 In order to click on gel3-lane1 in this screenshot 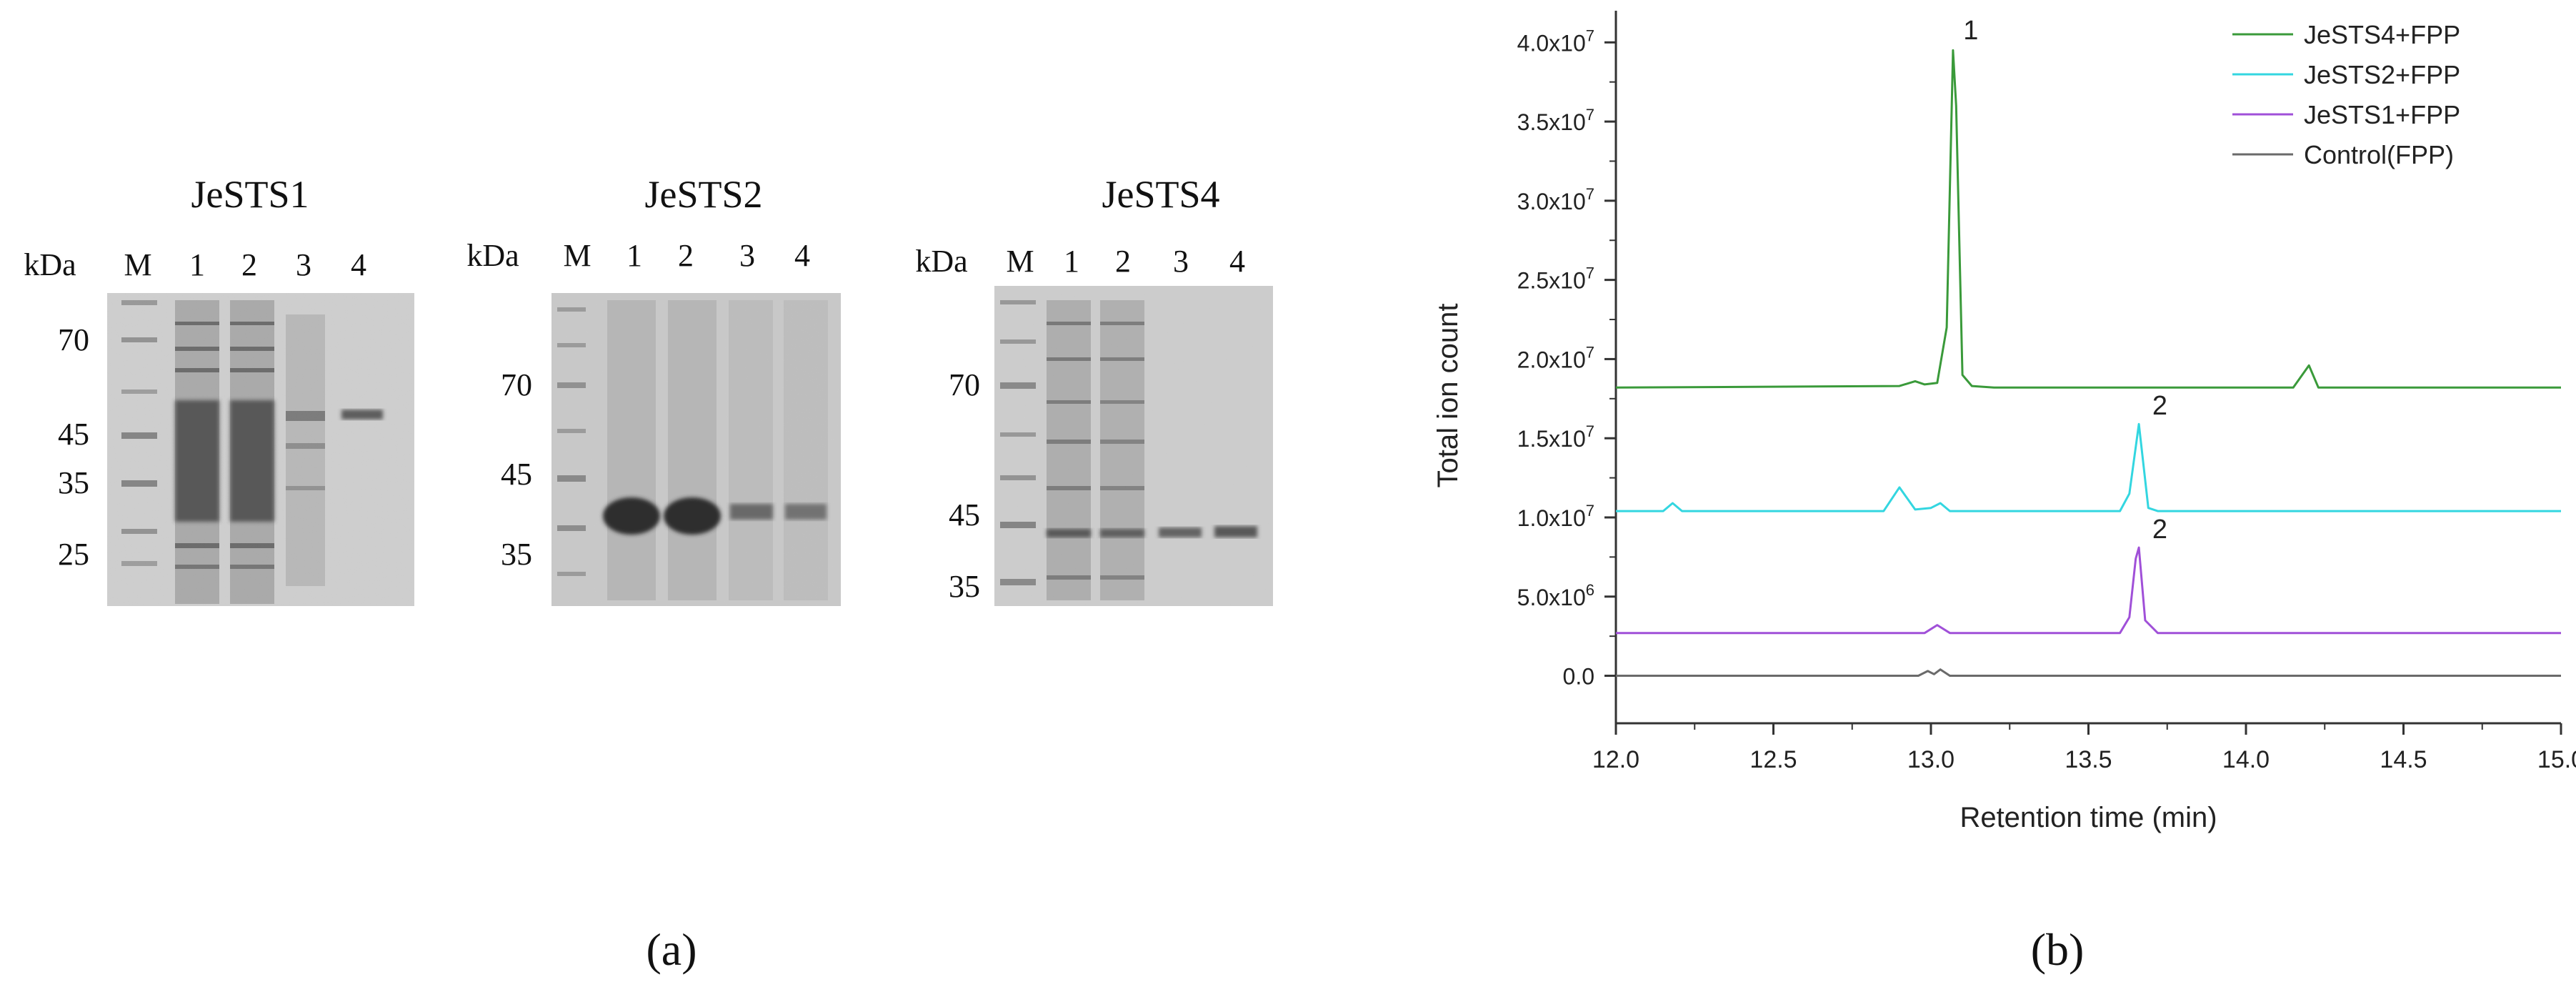, I will do `click(1069, 450)`.